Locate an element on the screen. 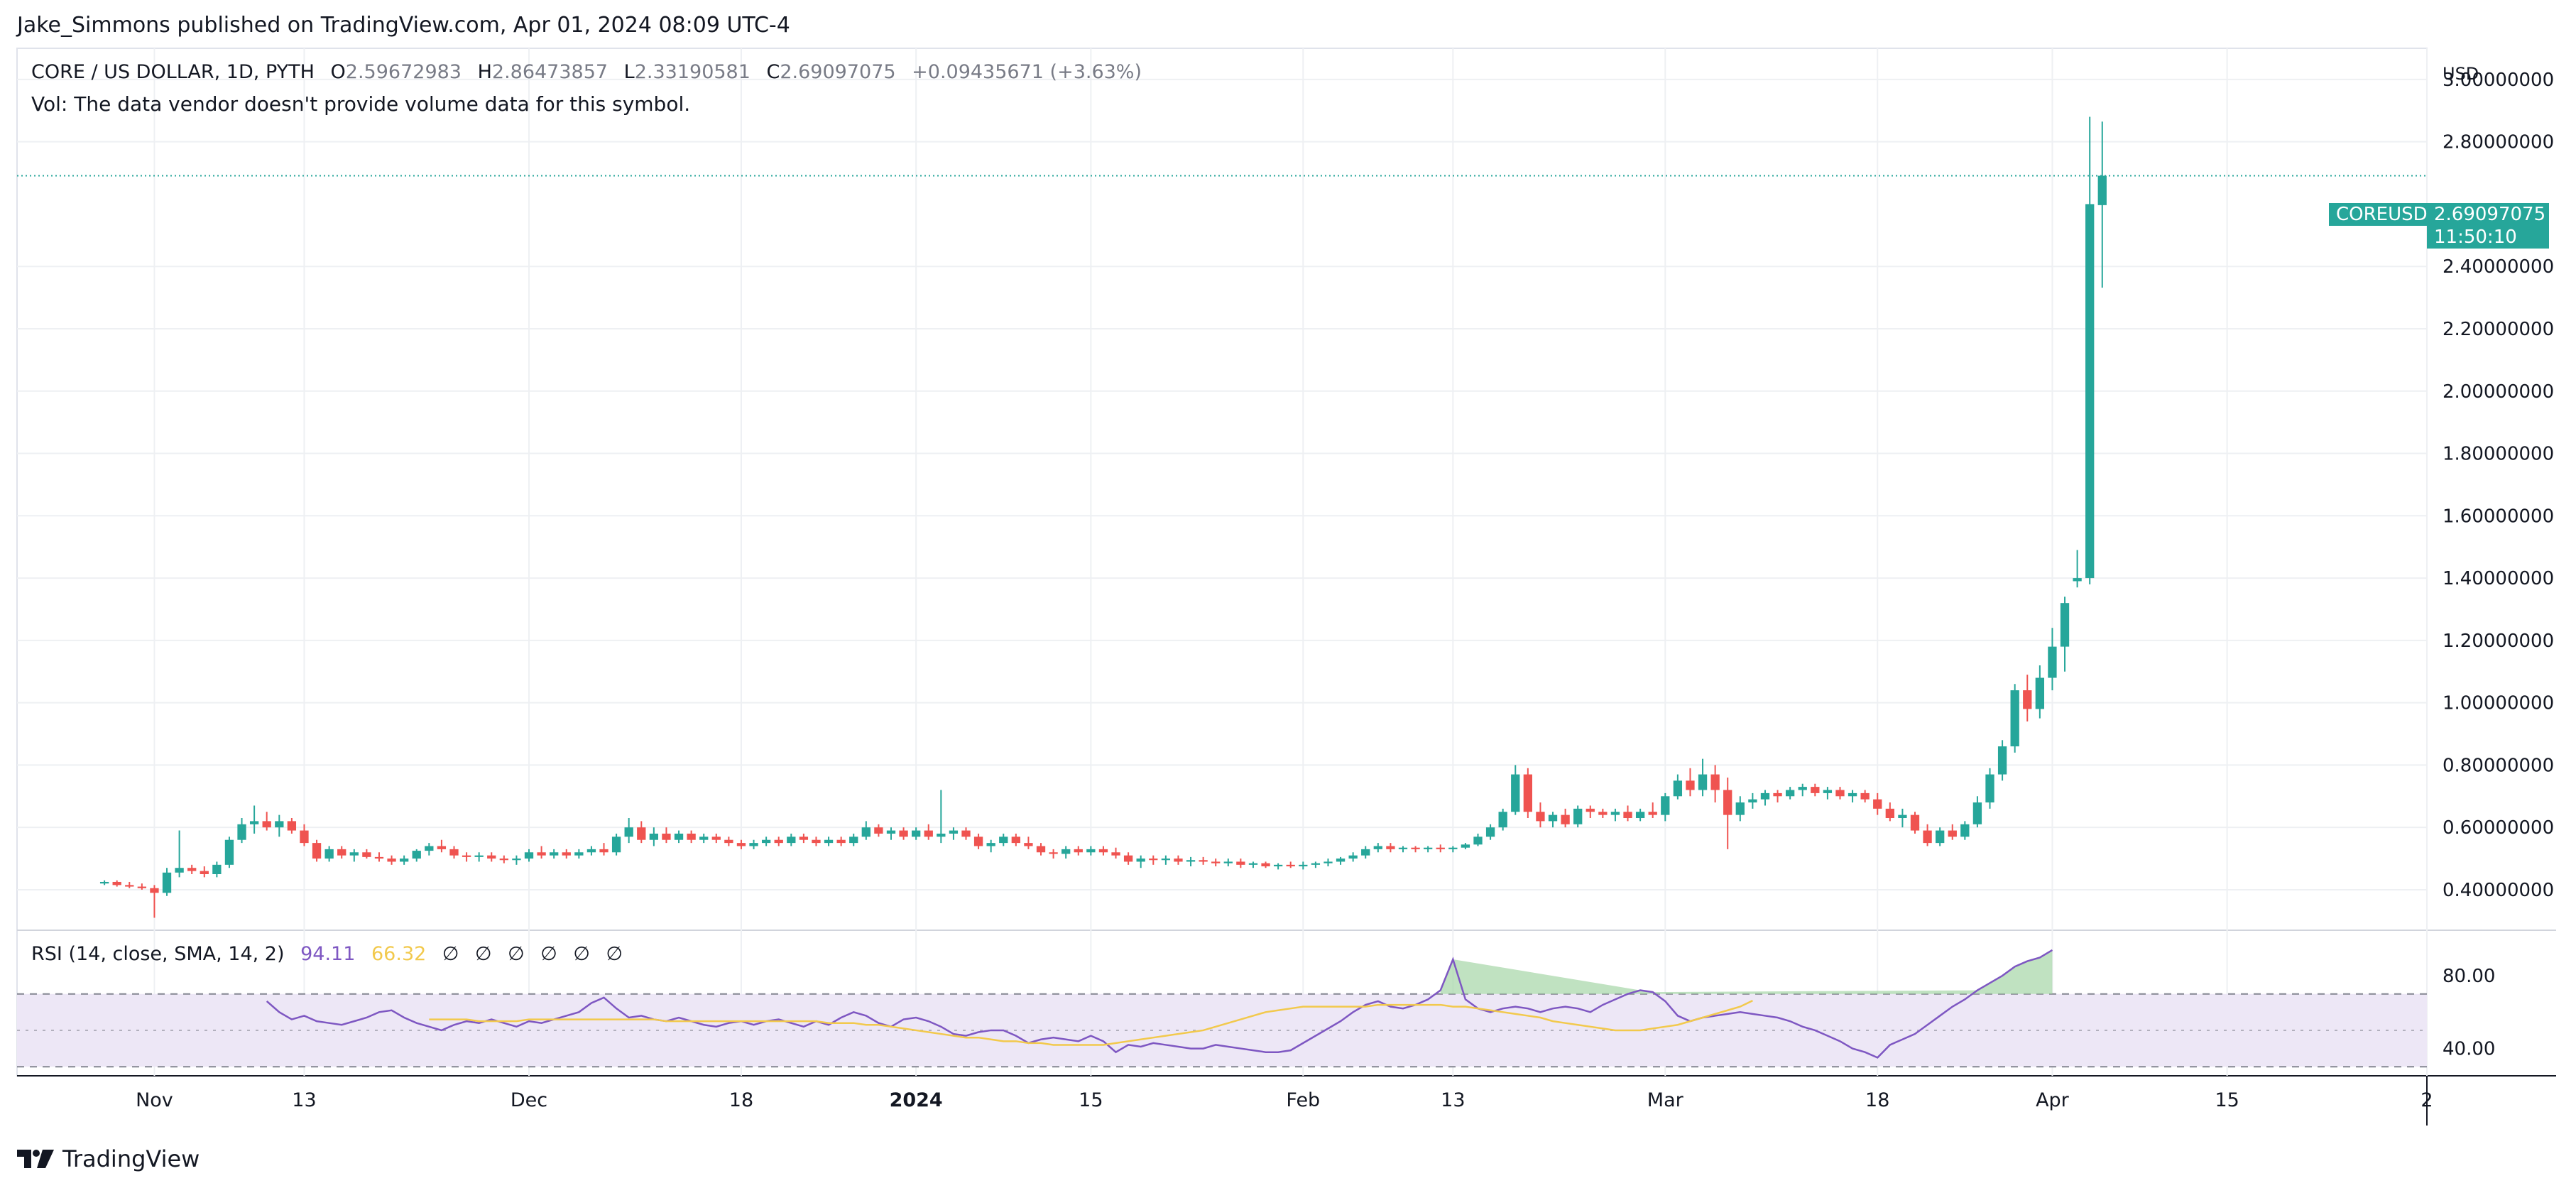 The height and width of the screenshot is (1188, 2576). time-tick-label: Nov is located at coordinates (154, 1100).